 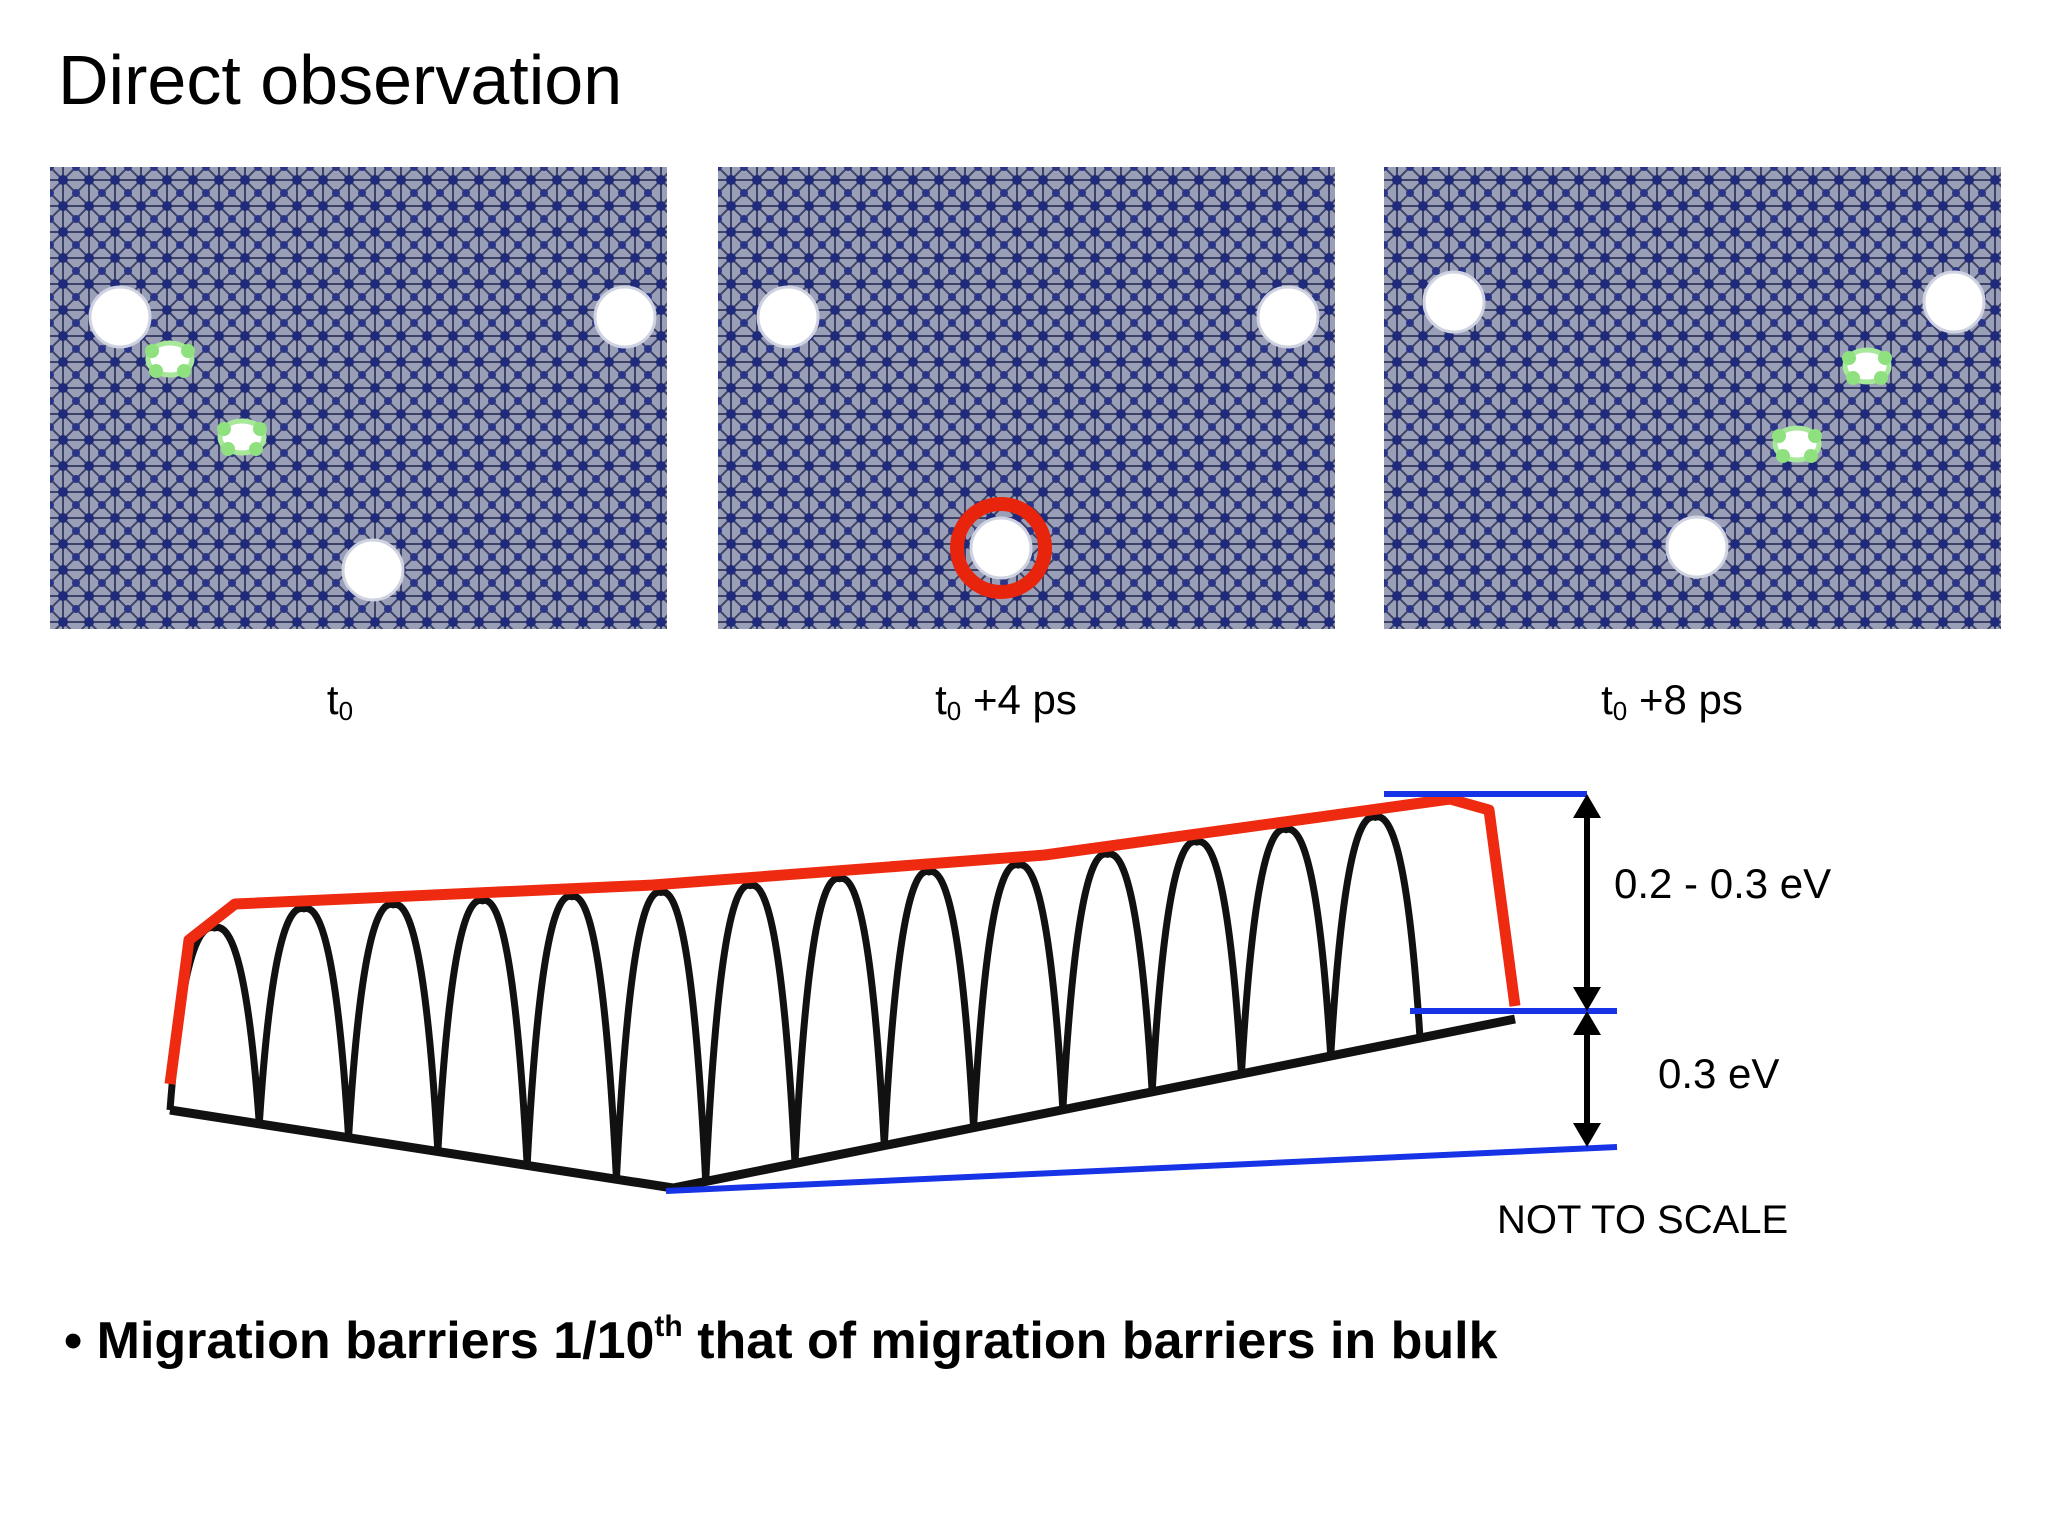 I want to click on panel-caption: t0 +8 ps, so click(x=1672, y=701).